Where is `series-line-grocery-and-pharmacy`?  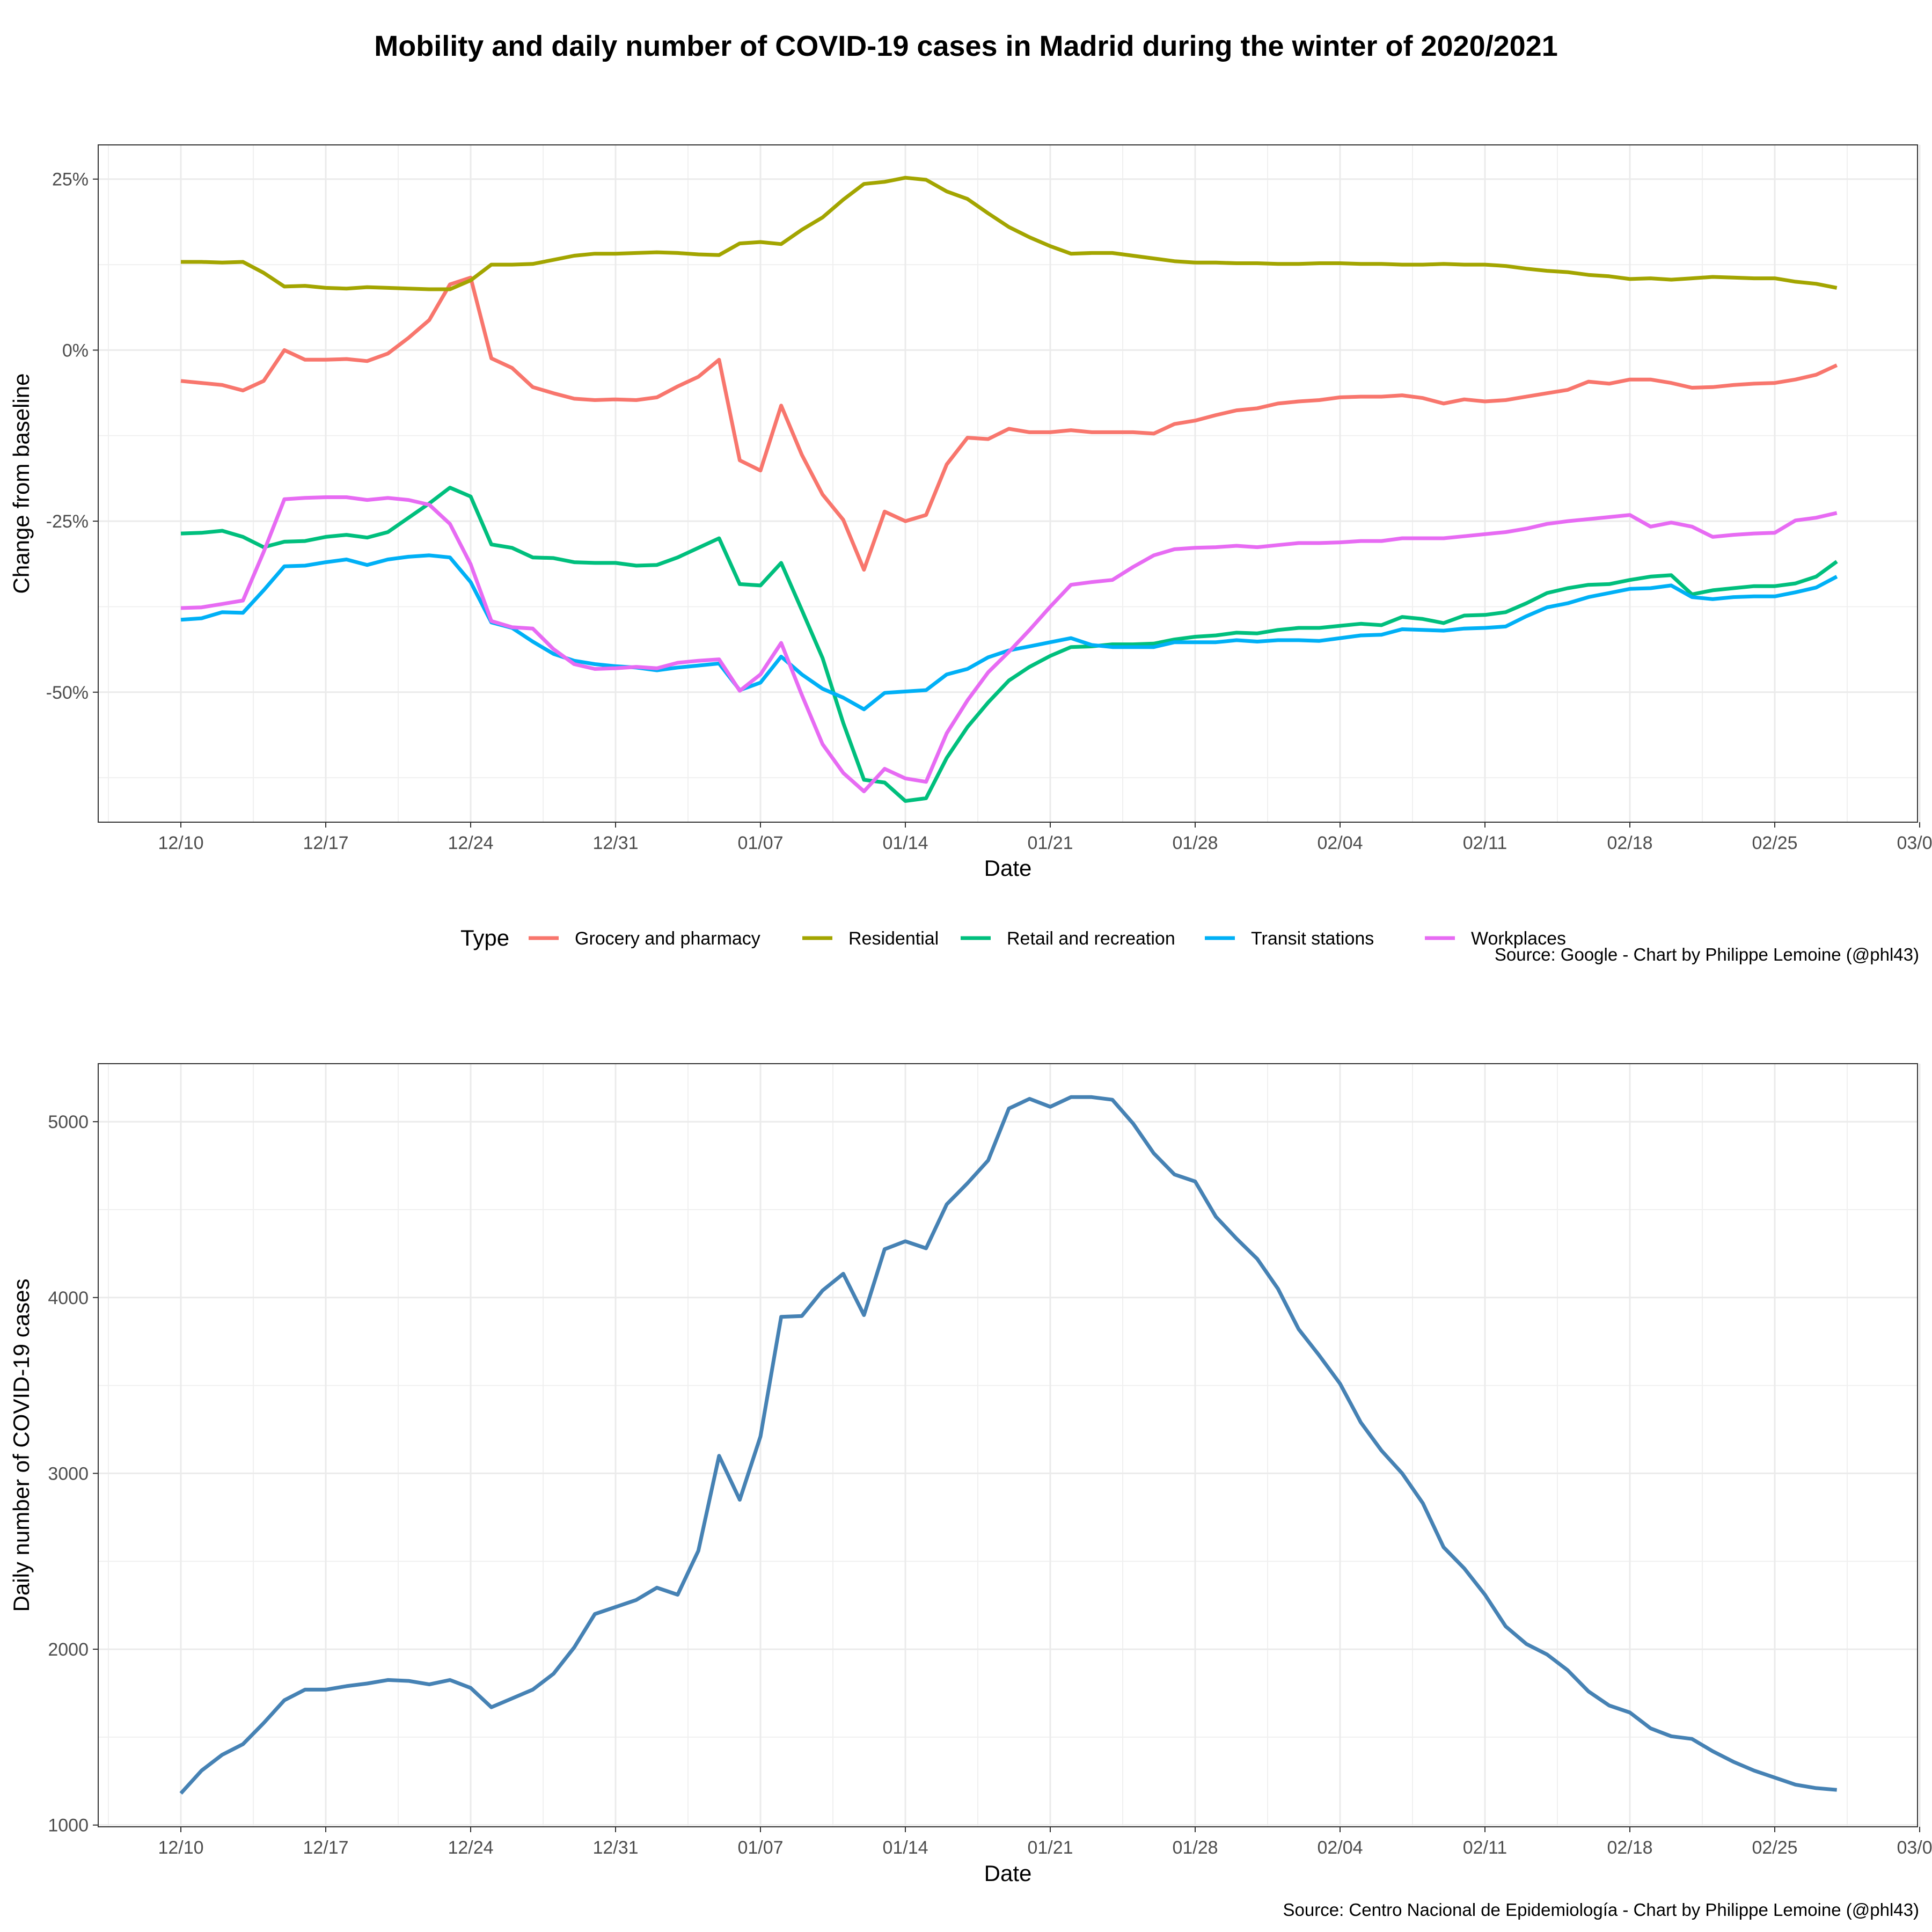
series-line-grocery-and-pharmacy is located at coordinates (1009, 423).